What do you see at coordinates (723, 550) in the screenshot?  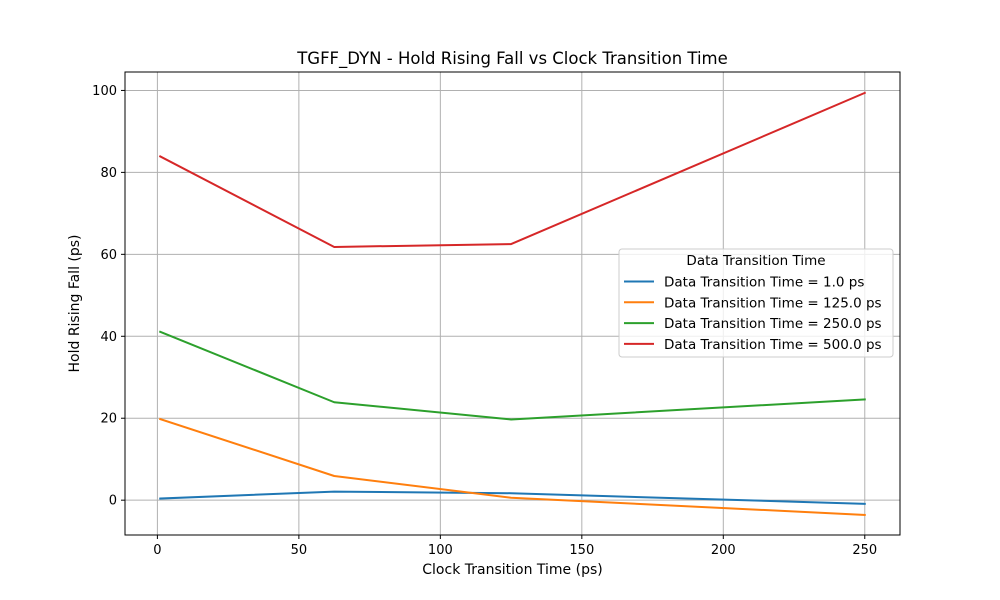 I see `x-tick-label: 200` at bounding box center [723, 550].